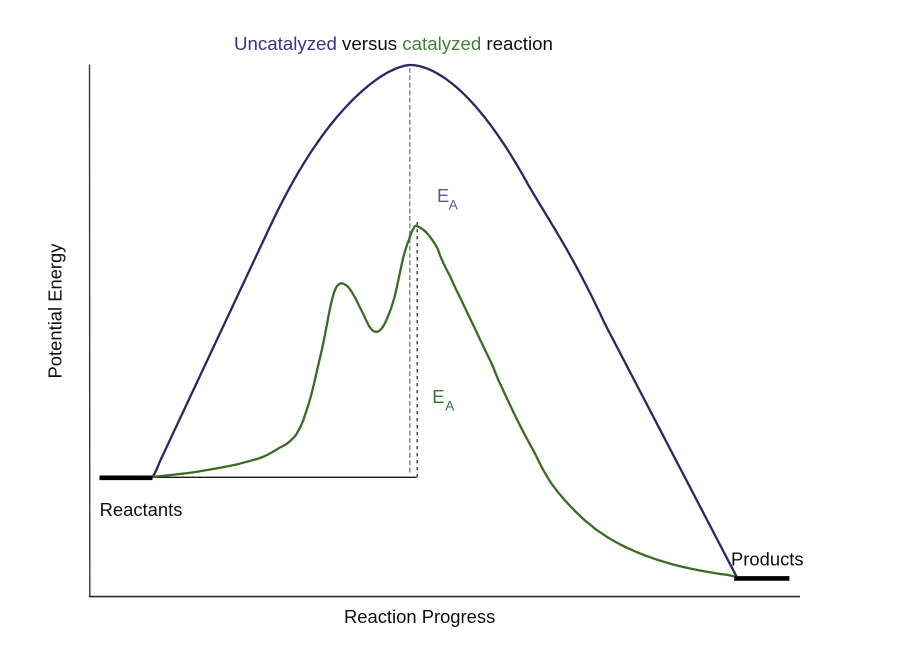 This screenshot has width=908, height=671. What do you see at coordinates (393, 43) in the screenshot?
I see `svg-text:Uncatalyzed versus catalyzed r: Uncatalyzed versus catalyzed reaction` at bounding box center [393, 43].